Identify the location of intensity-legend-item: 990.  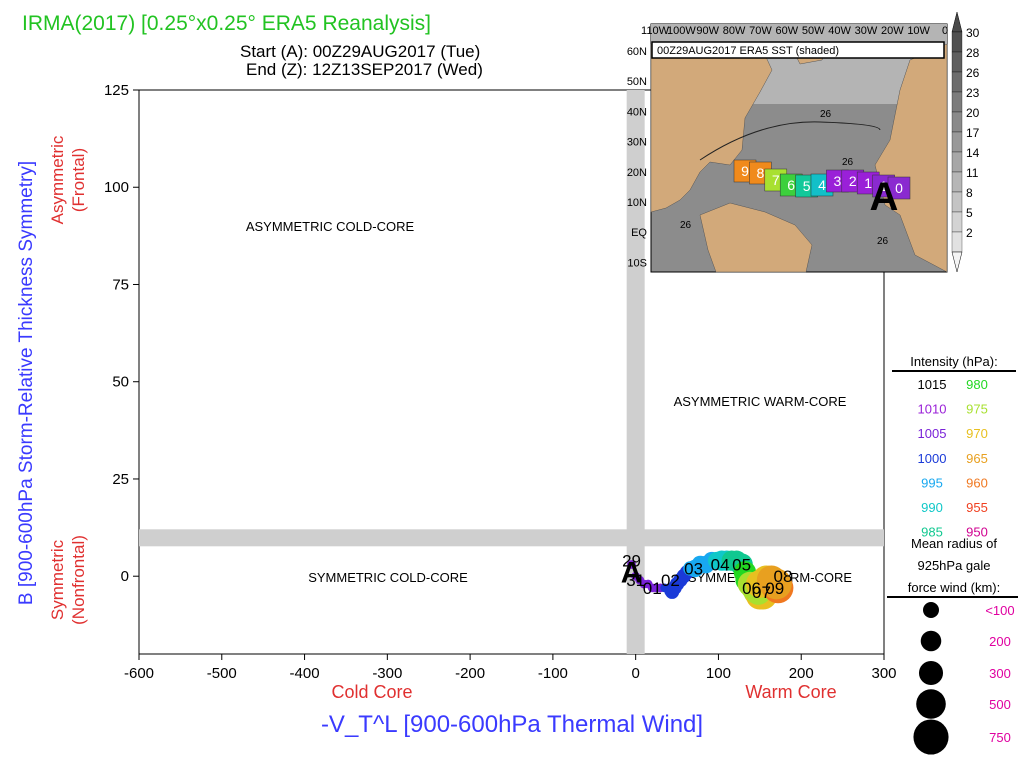
(932, 507).